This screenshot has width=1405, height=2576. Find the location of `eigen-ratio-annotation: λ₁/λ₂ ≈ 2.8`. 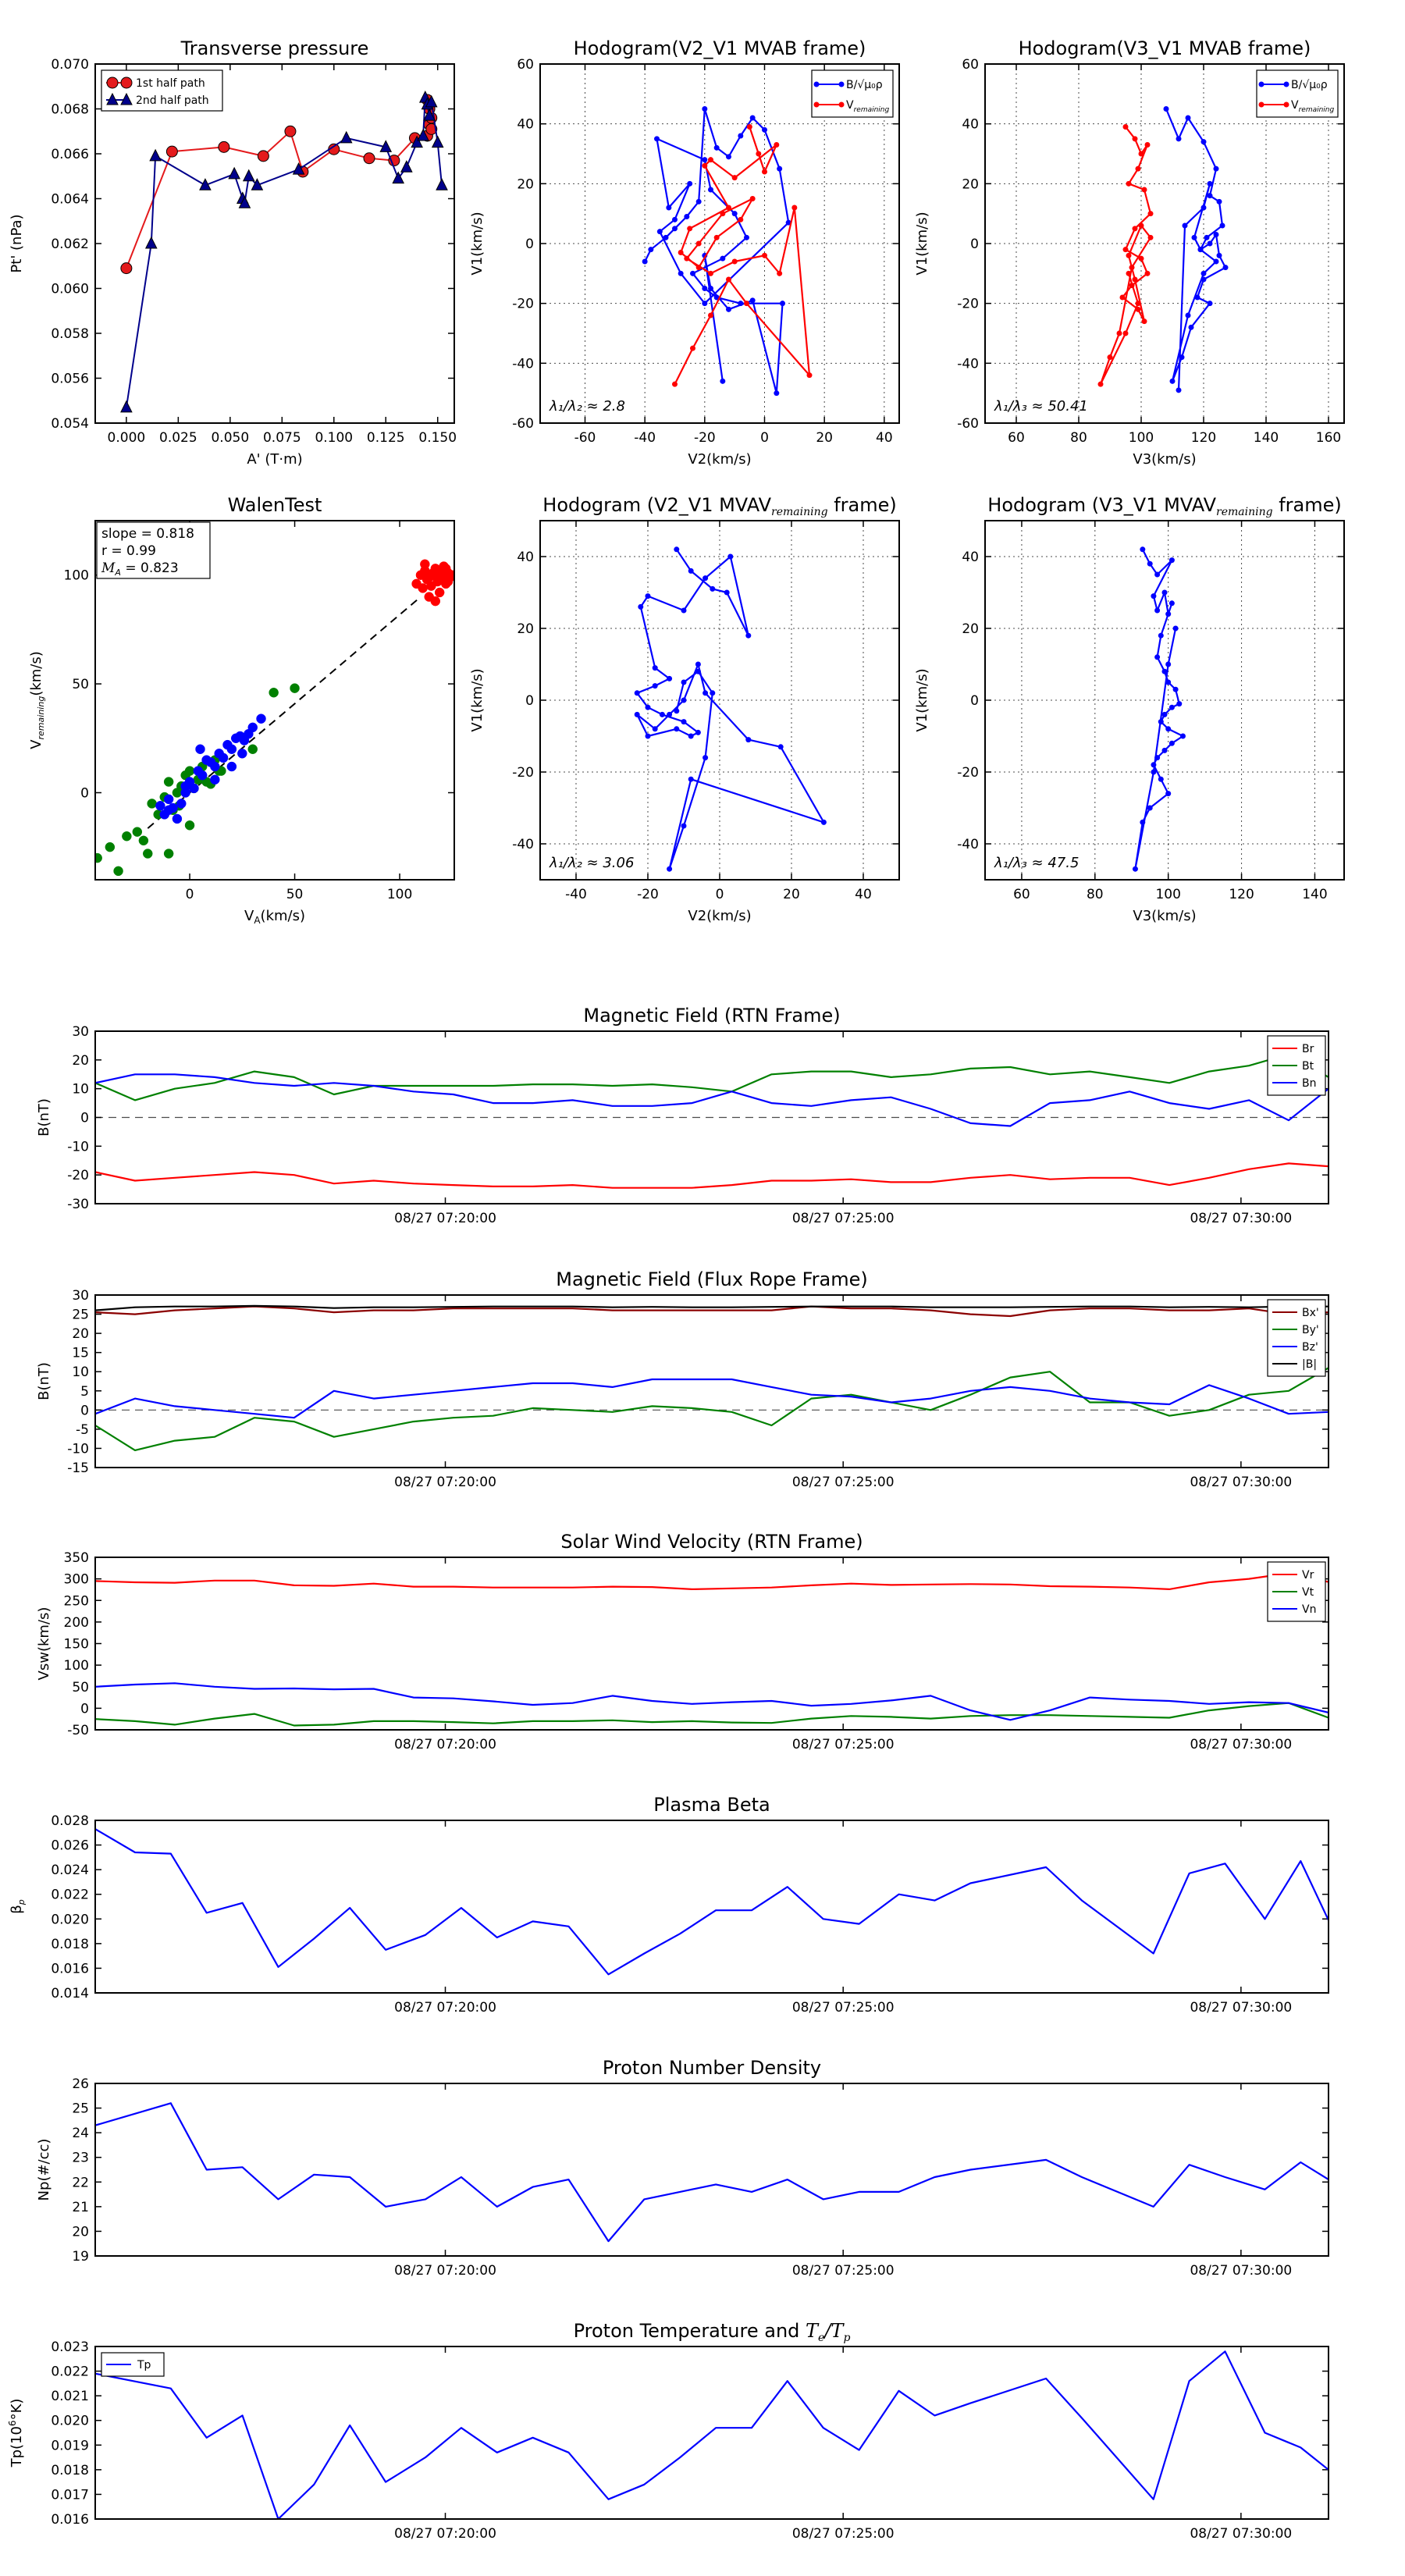

eigen-ratio-annotation: λ₁/λ₂ ≈ 2.8 is located at coordinates (587, 406).